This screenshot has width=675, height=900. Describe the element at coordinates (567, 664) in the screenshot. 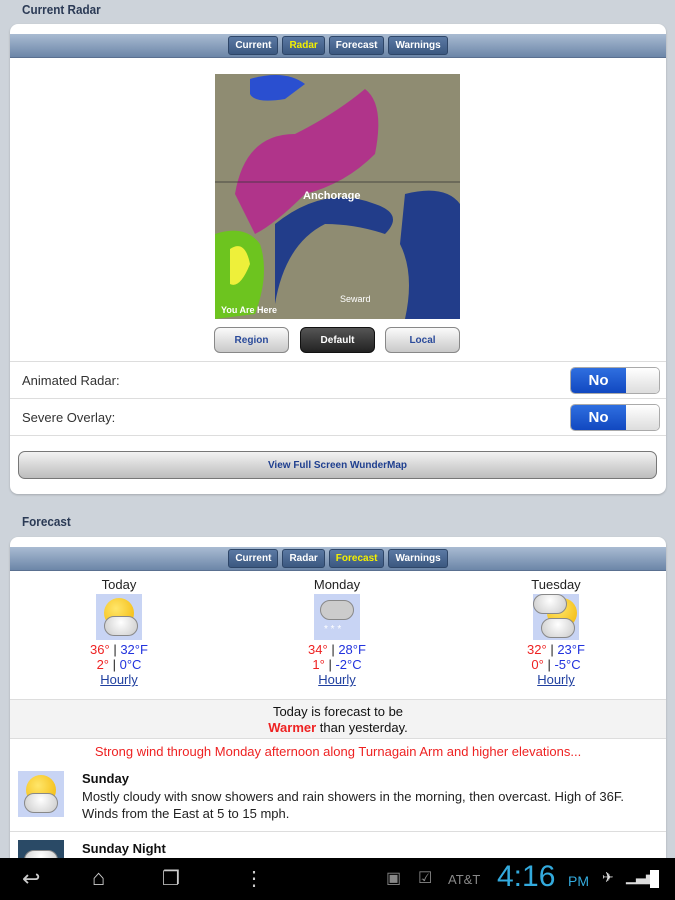

I see `low-c: -5°C` at that location.